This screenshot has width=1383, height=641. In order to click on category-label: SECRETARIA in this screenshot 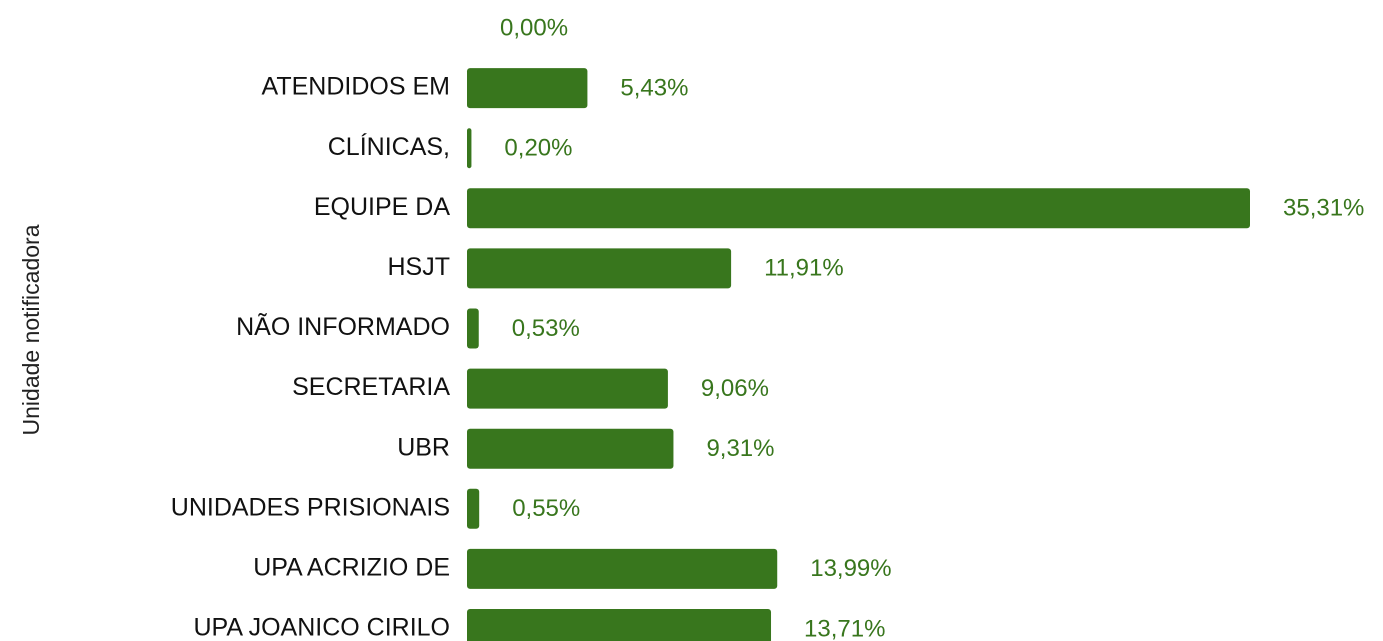, I will do `click(371, 387)`.